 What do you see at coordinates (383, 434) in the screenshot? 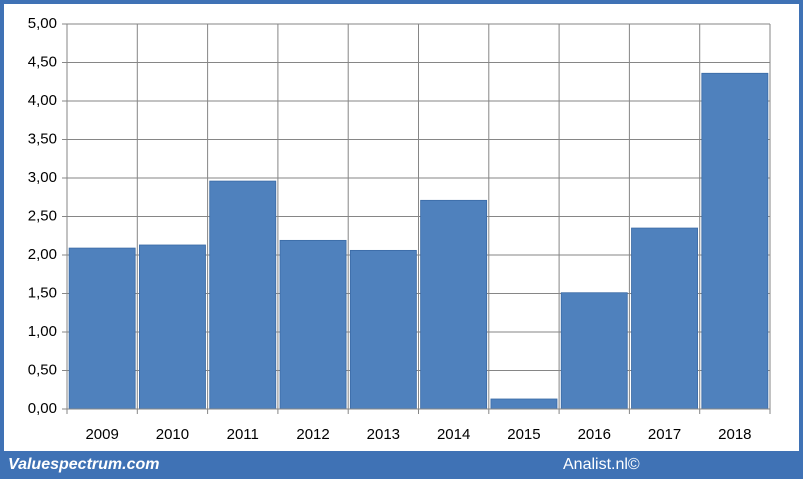
I see `x-tick-label: 2013` at bounding box center [383, 434].